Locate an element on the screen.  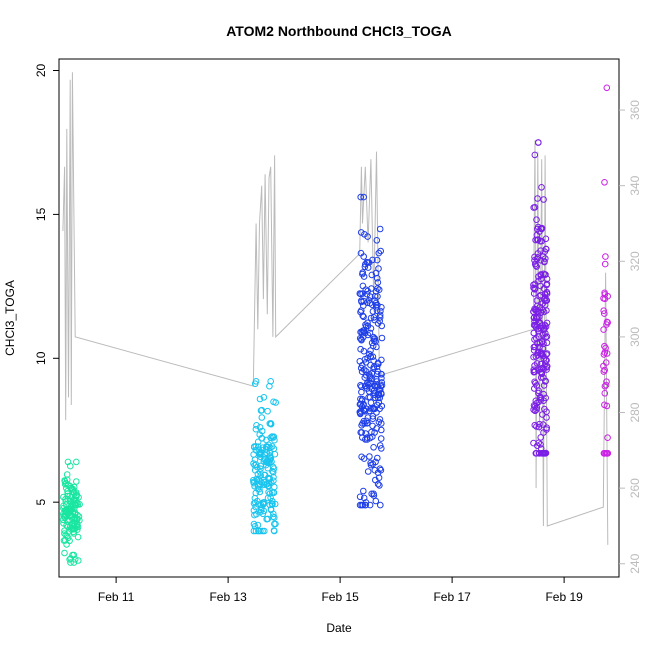
x-tick-label: Feb 19 is located at coordinates (564, 597).